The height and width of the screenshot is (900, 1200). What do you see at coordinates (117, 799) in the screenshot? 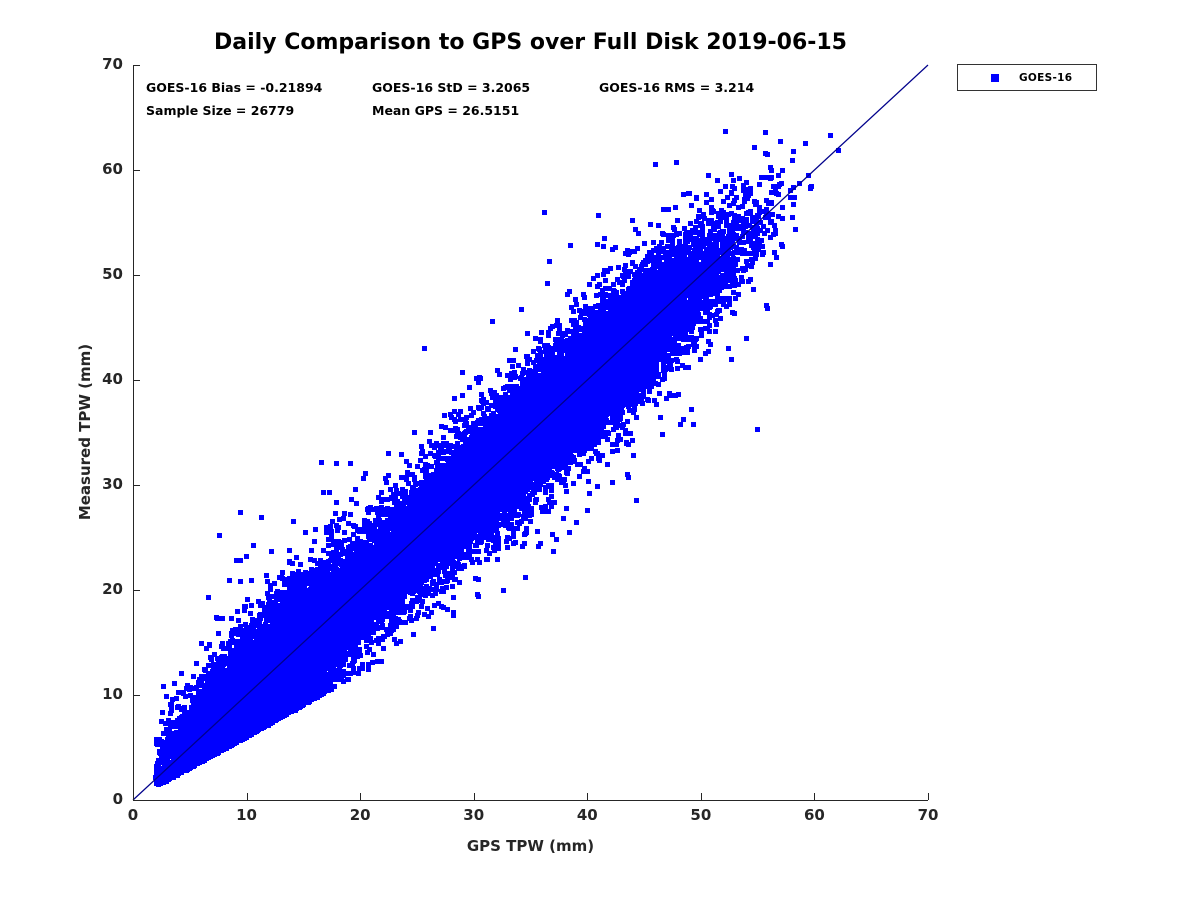
I see `y-tick-label: 0` at bounding box center [117, 799].